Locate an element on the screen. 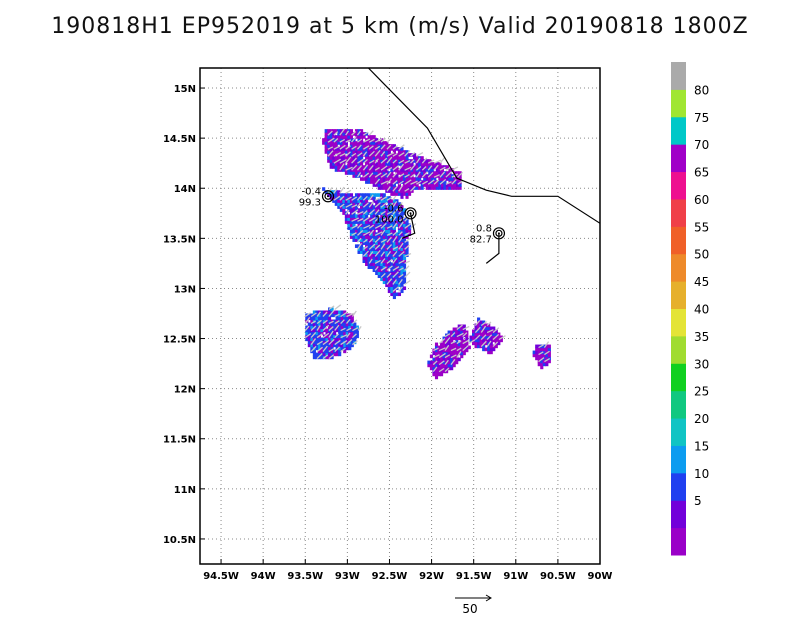  y-tick-label: 13N is located at coordinates (185, 289).